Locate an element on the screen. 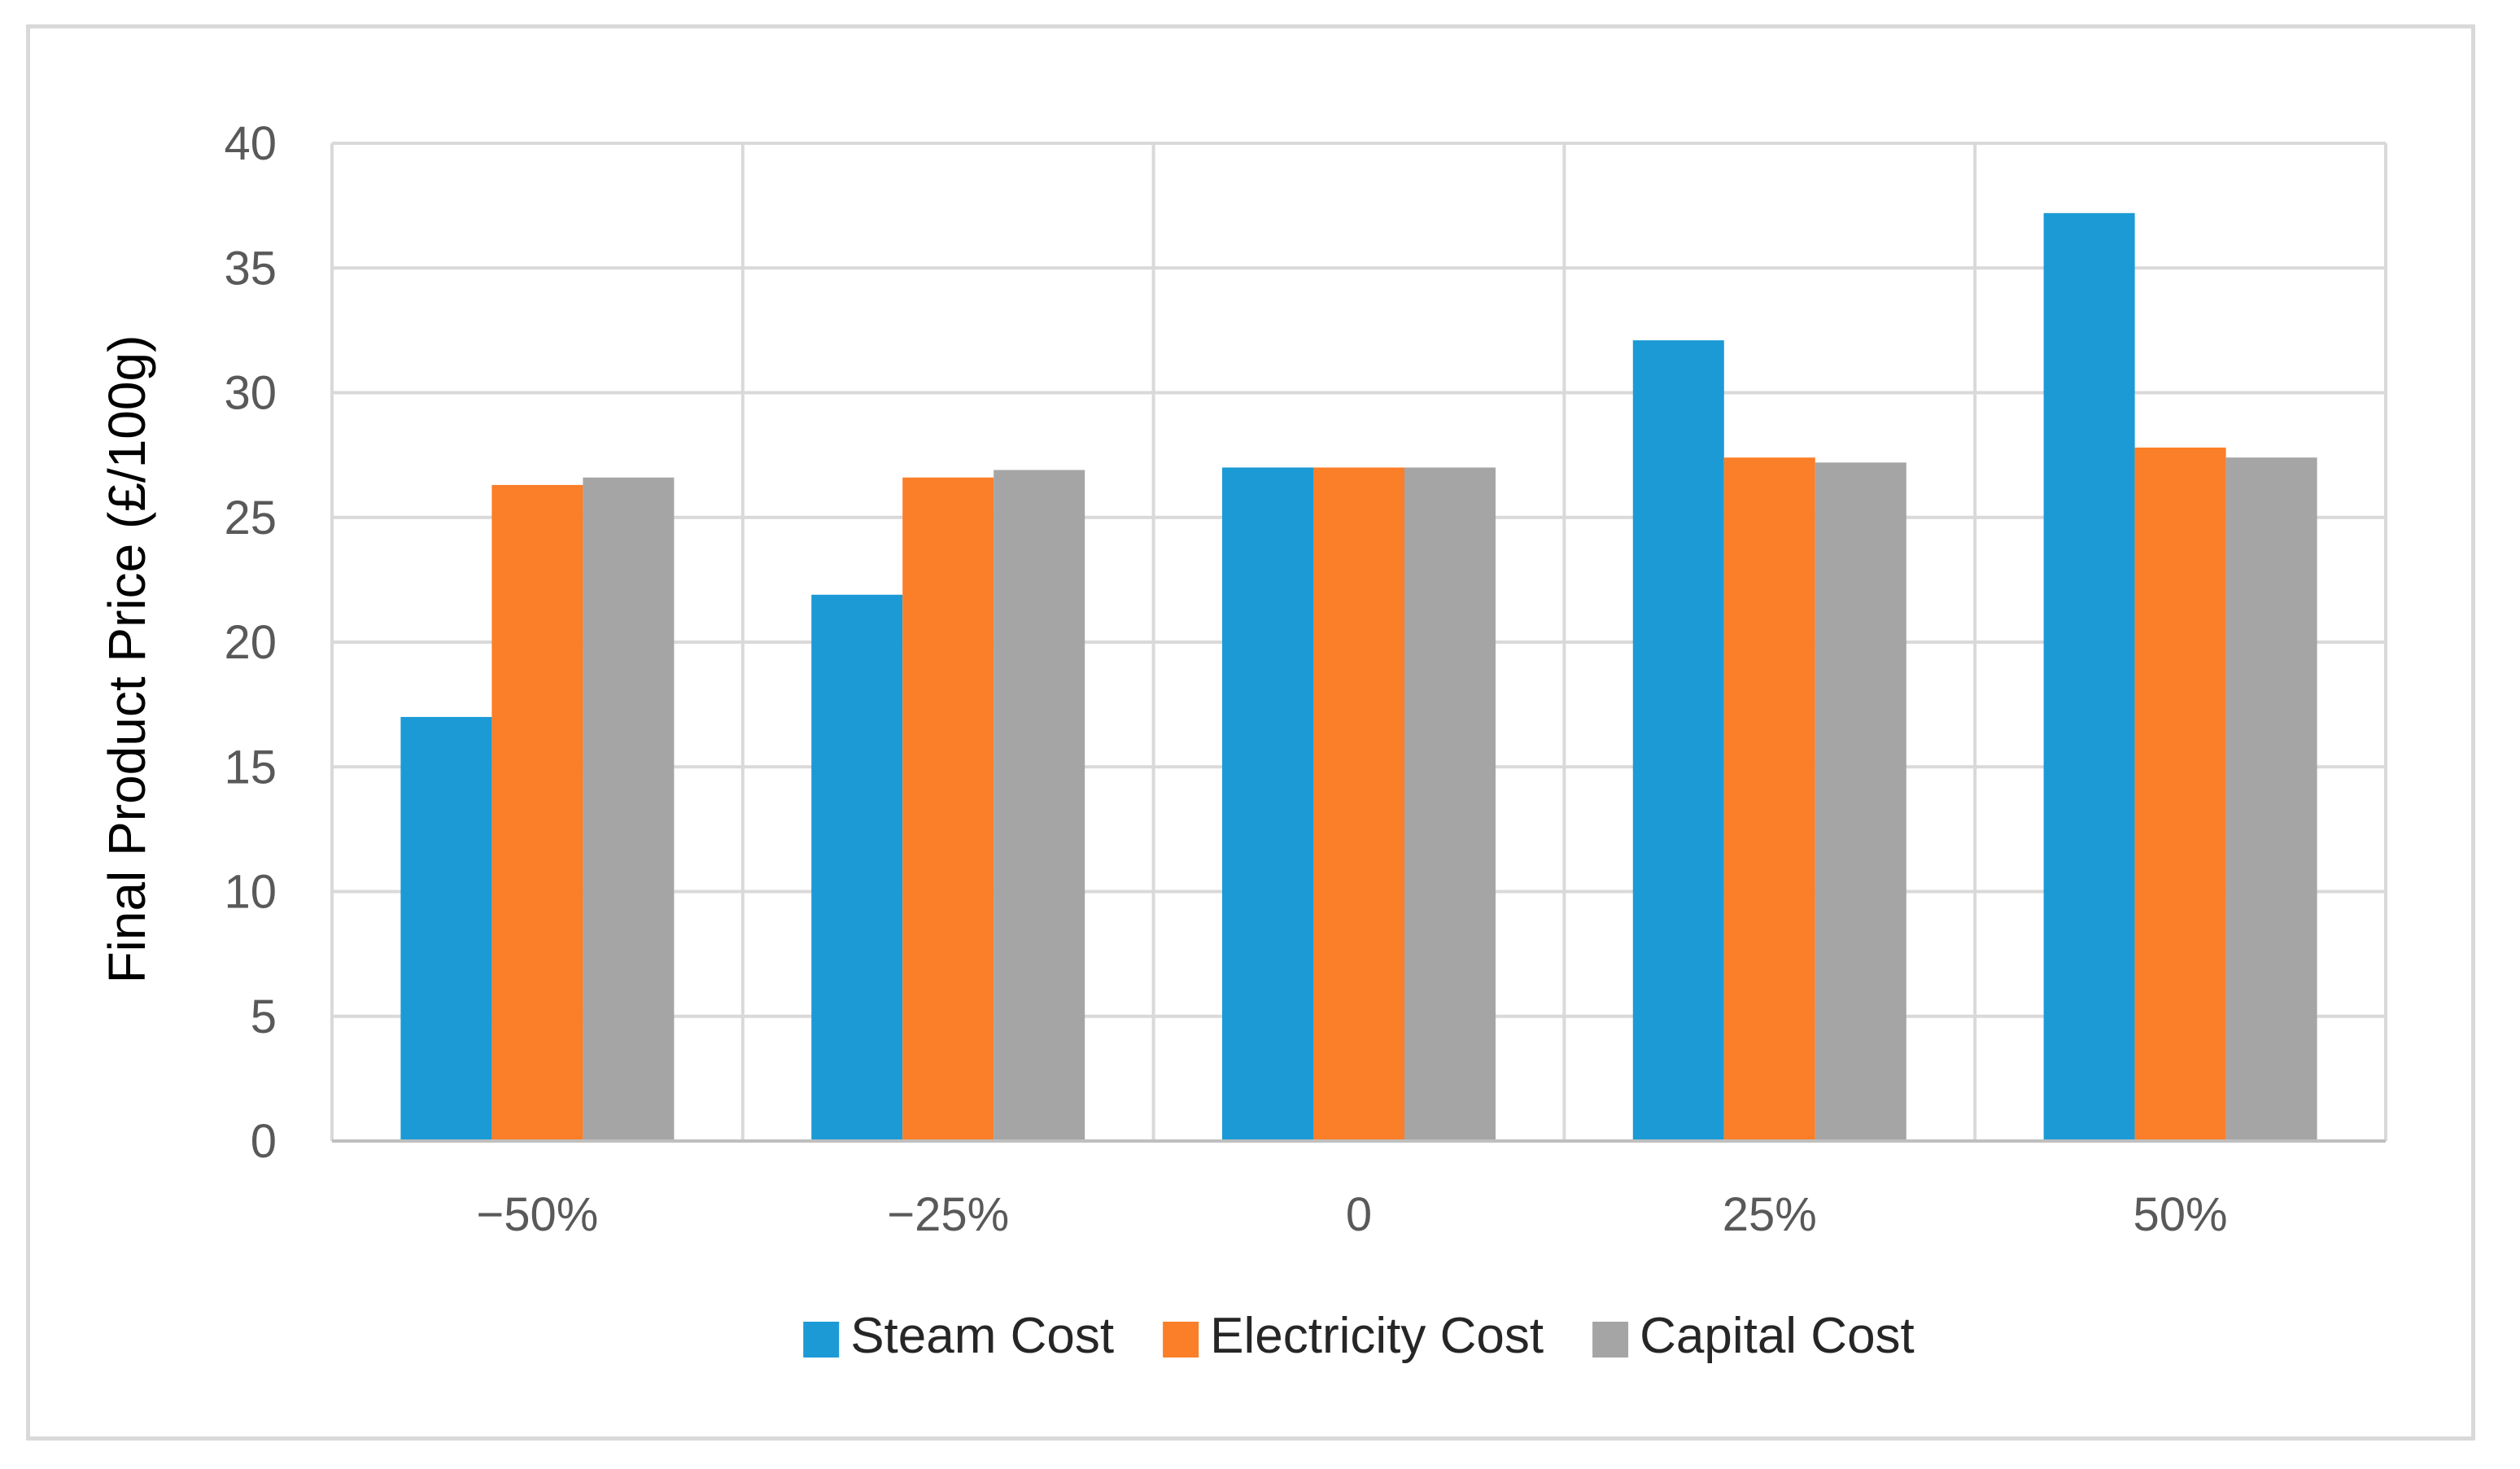  y-tick-label: 30 is located at coordinates (251, 393).